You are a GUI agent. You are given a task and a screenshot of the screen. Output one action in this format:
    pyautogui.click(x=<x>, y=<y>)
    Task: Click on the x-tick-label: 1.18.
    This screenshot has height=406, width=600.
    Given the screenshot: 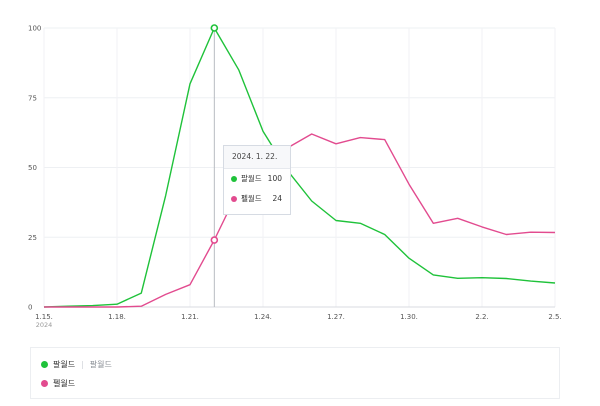 What is the action you would take?
    pyautogui.click(x=117, y=317)
    